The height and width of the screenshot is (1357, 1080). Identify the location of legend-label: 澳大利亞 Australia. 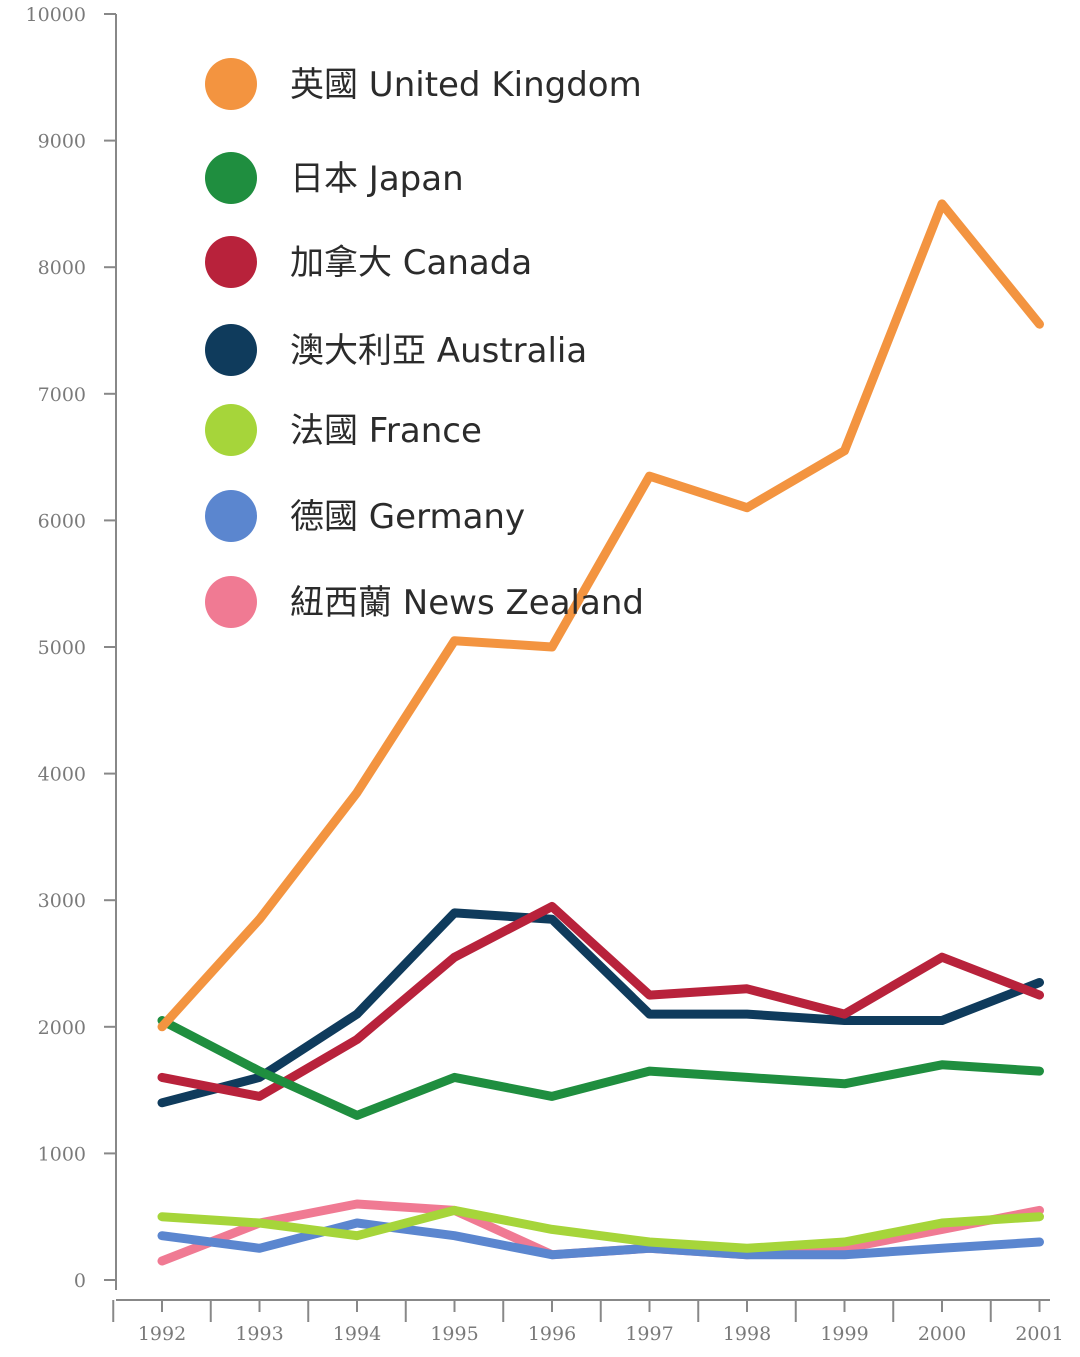
(438, 351).